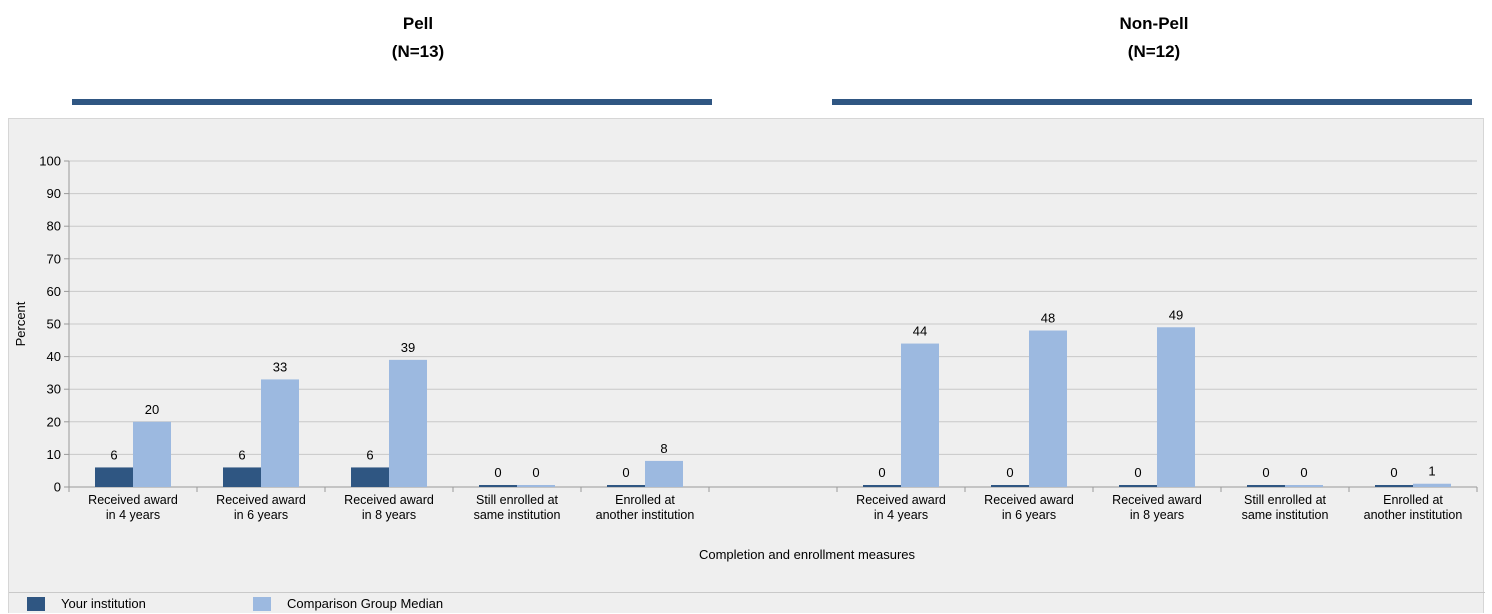 The width and height of the screenshot is (1492, 614). Describe the element at coordinates (418, 23) in the screenshot. I see `group-name: Pell` at that location.